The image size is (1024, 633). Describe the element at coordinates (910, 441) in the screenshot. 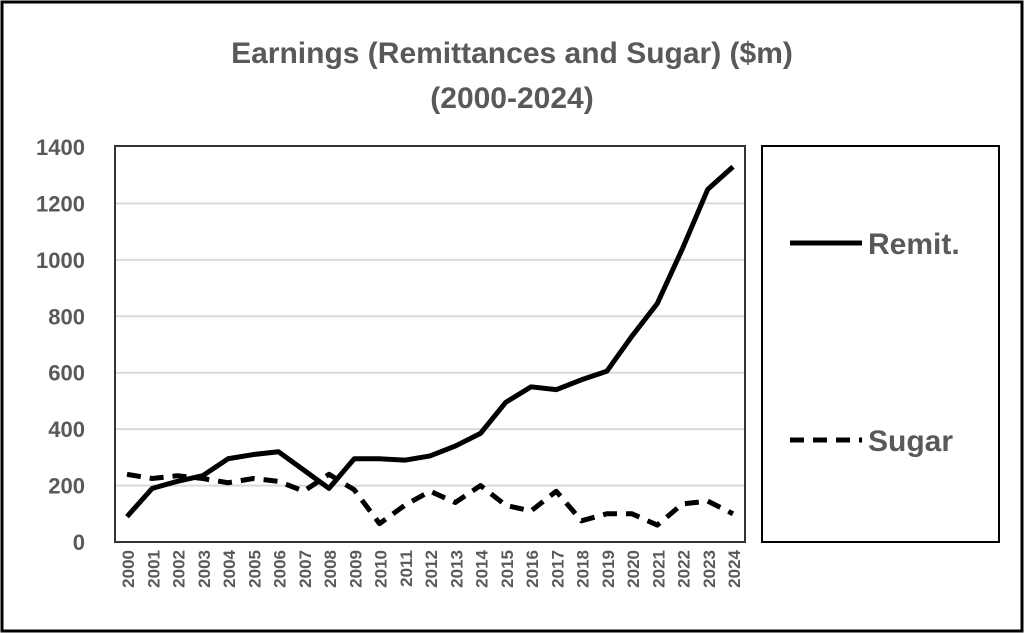

I see `legend-label: Sugar` at that location.